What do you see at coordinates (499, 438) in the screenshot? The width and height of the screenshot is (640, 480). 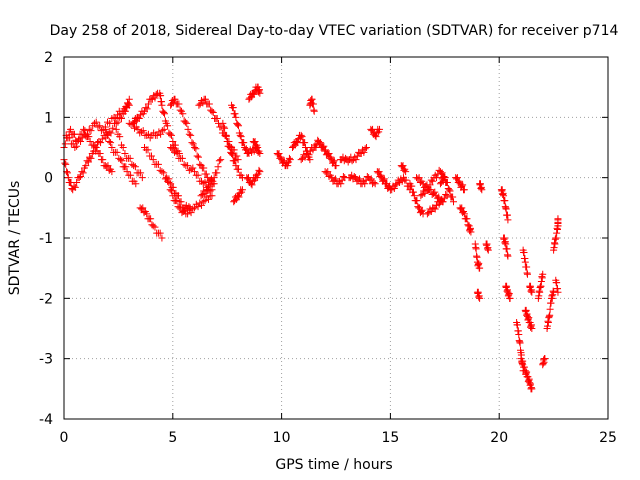 I see `x-tick-label: 20` at bounding box center [499, 438].